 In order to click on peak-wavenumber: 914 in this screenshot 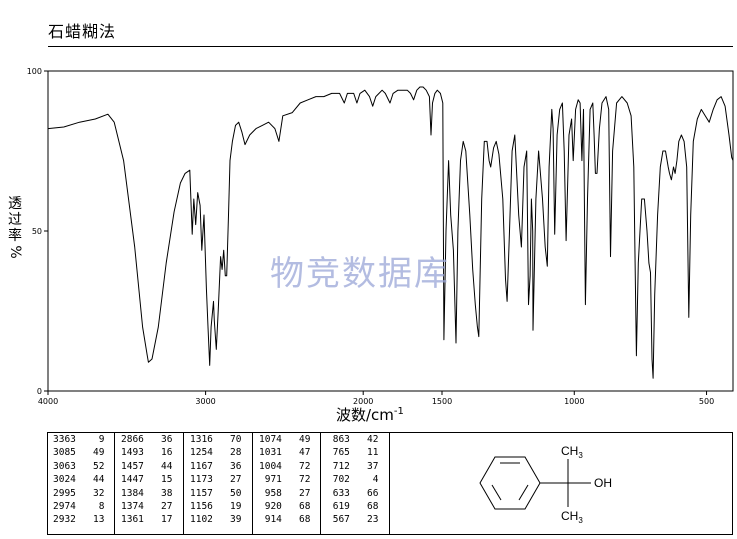, I will do `click(270, 520)`.